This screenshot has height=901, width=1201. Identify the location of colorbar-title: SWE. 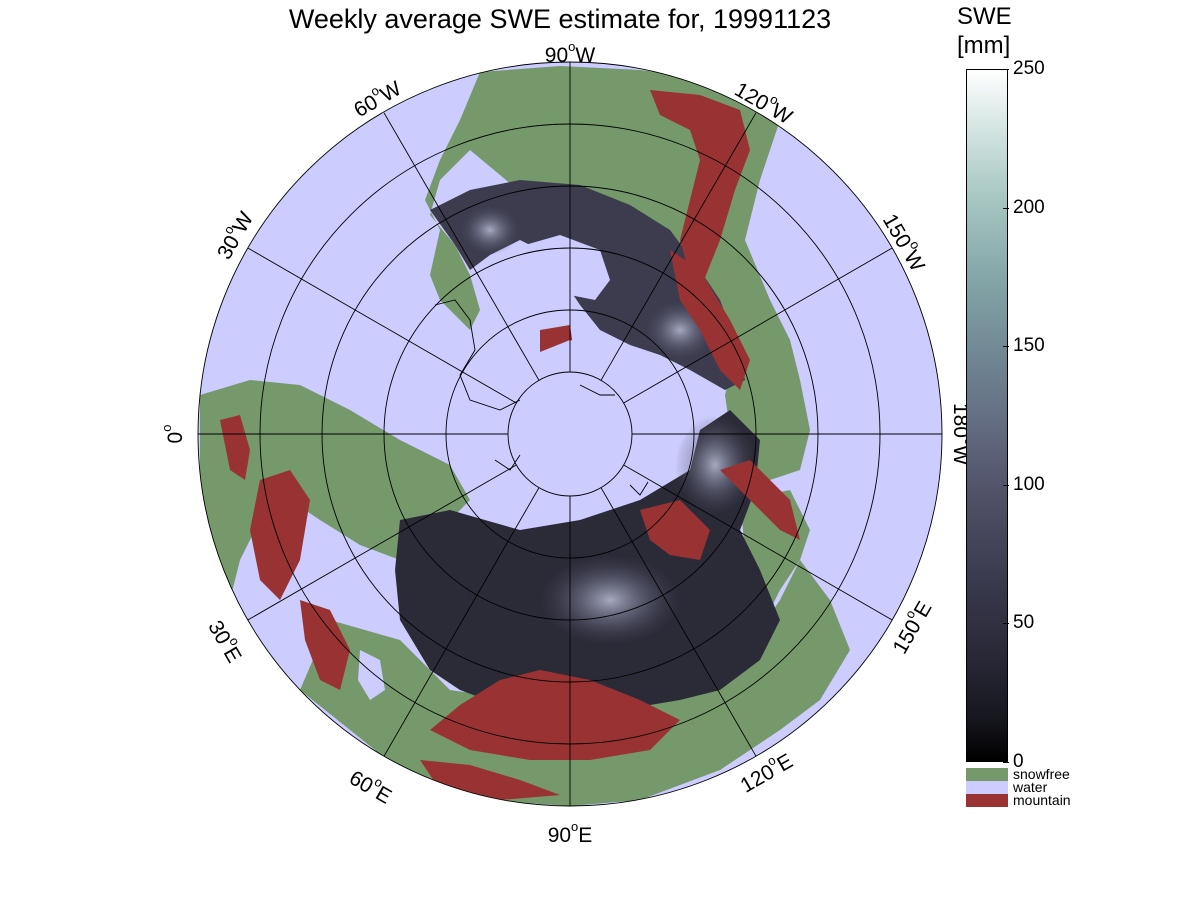
(984, 16).